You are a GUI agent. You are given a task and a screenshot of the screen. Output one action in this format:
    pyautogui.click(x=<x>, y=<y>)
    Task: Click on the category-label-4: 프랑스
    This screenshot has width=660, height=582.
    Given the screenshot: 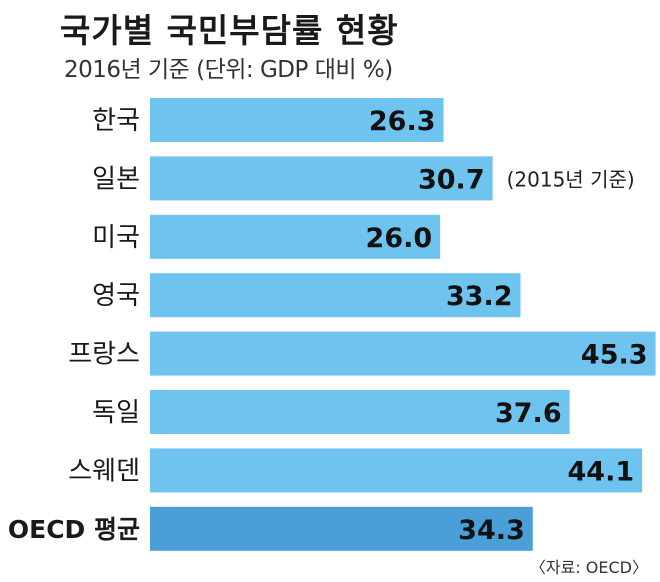 What is the action you would take?
    pyautogui.click(x=104, y=355)
    